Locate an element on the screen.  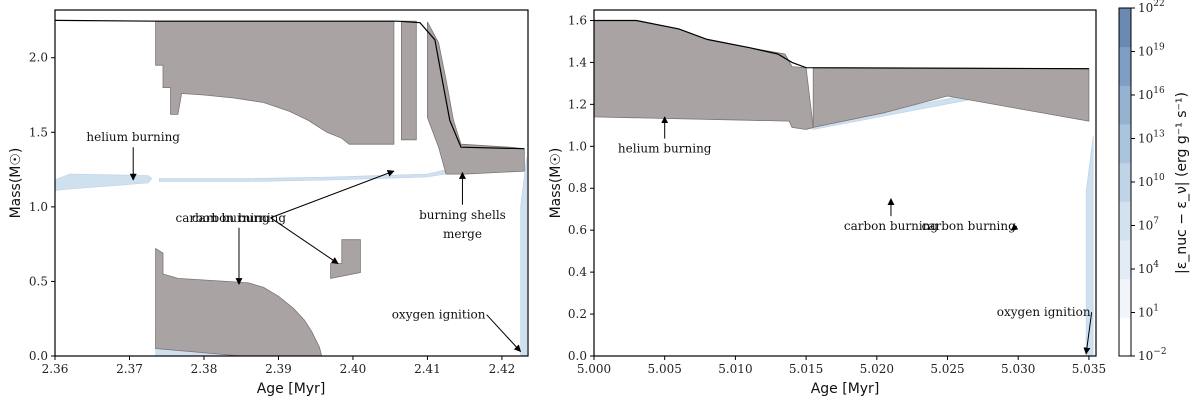
right-x-axis-label: Age [Myr] is located at coordinates (845, 389).